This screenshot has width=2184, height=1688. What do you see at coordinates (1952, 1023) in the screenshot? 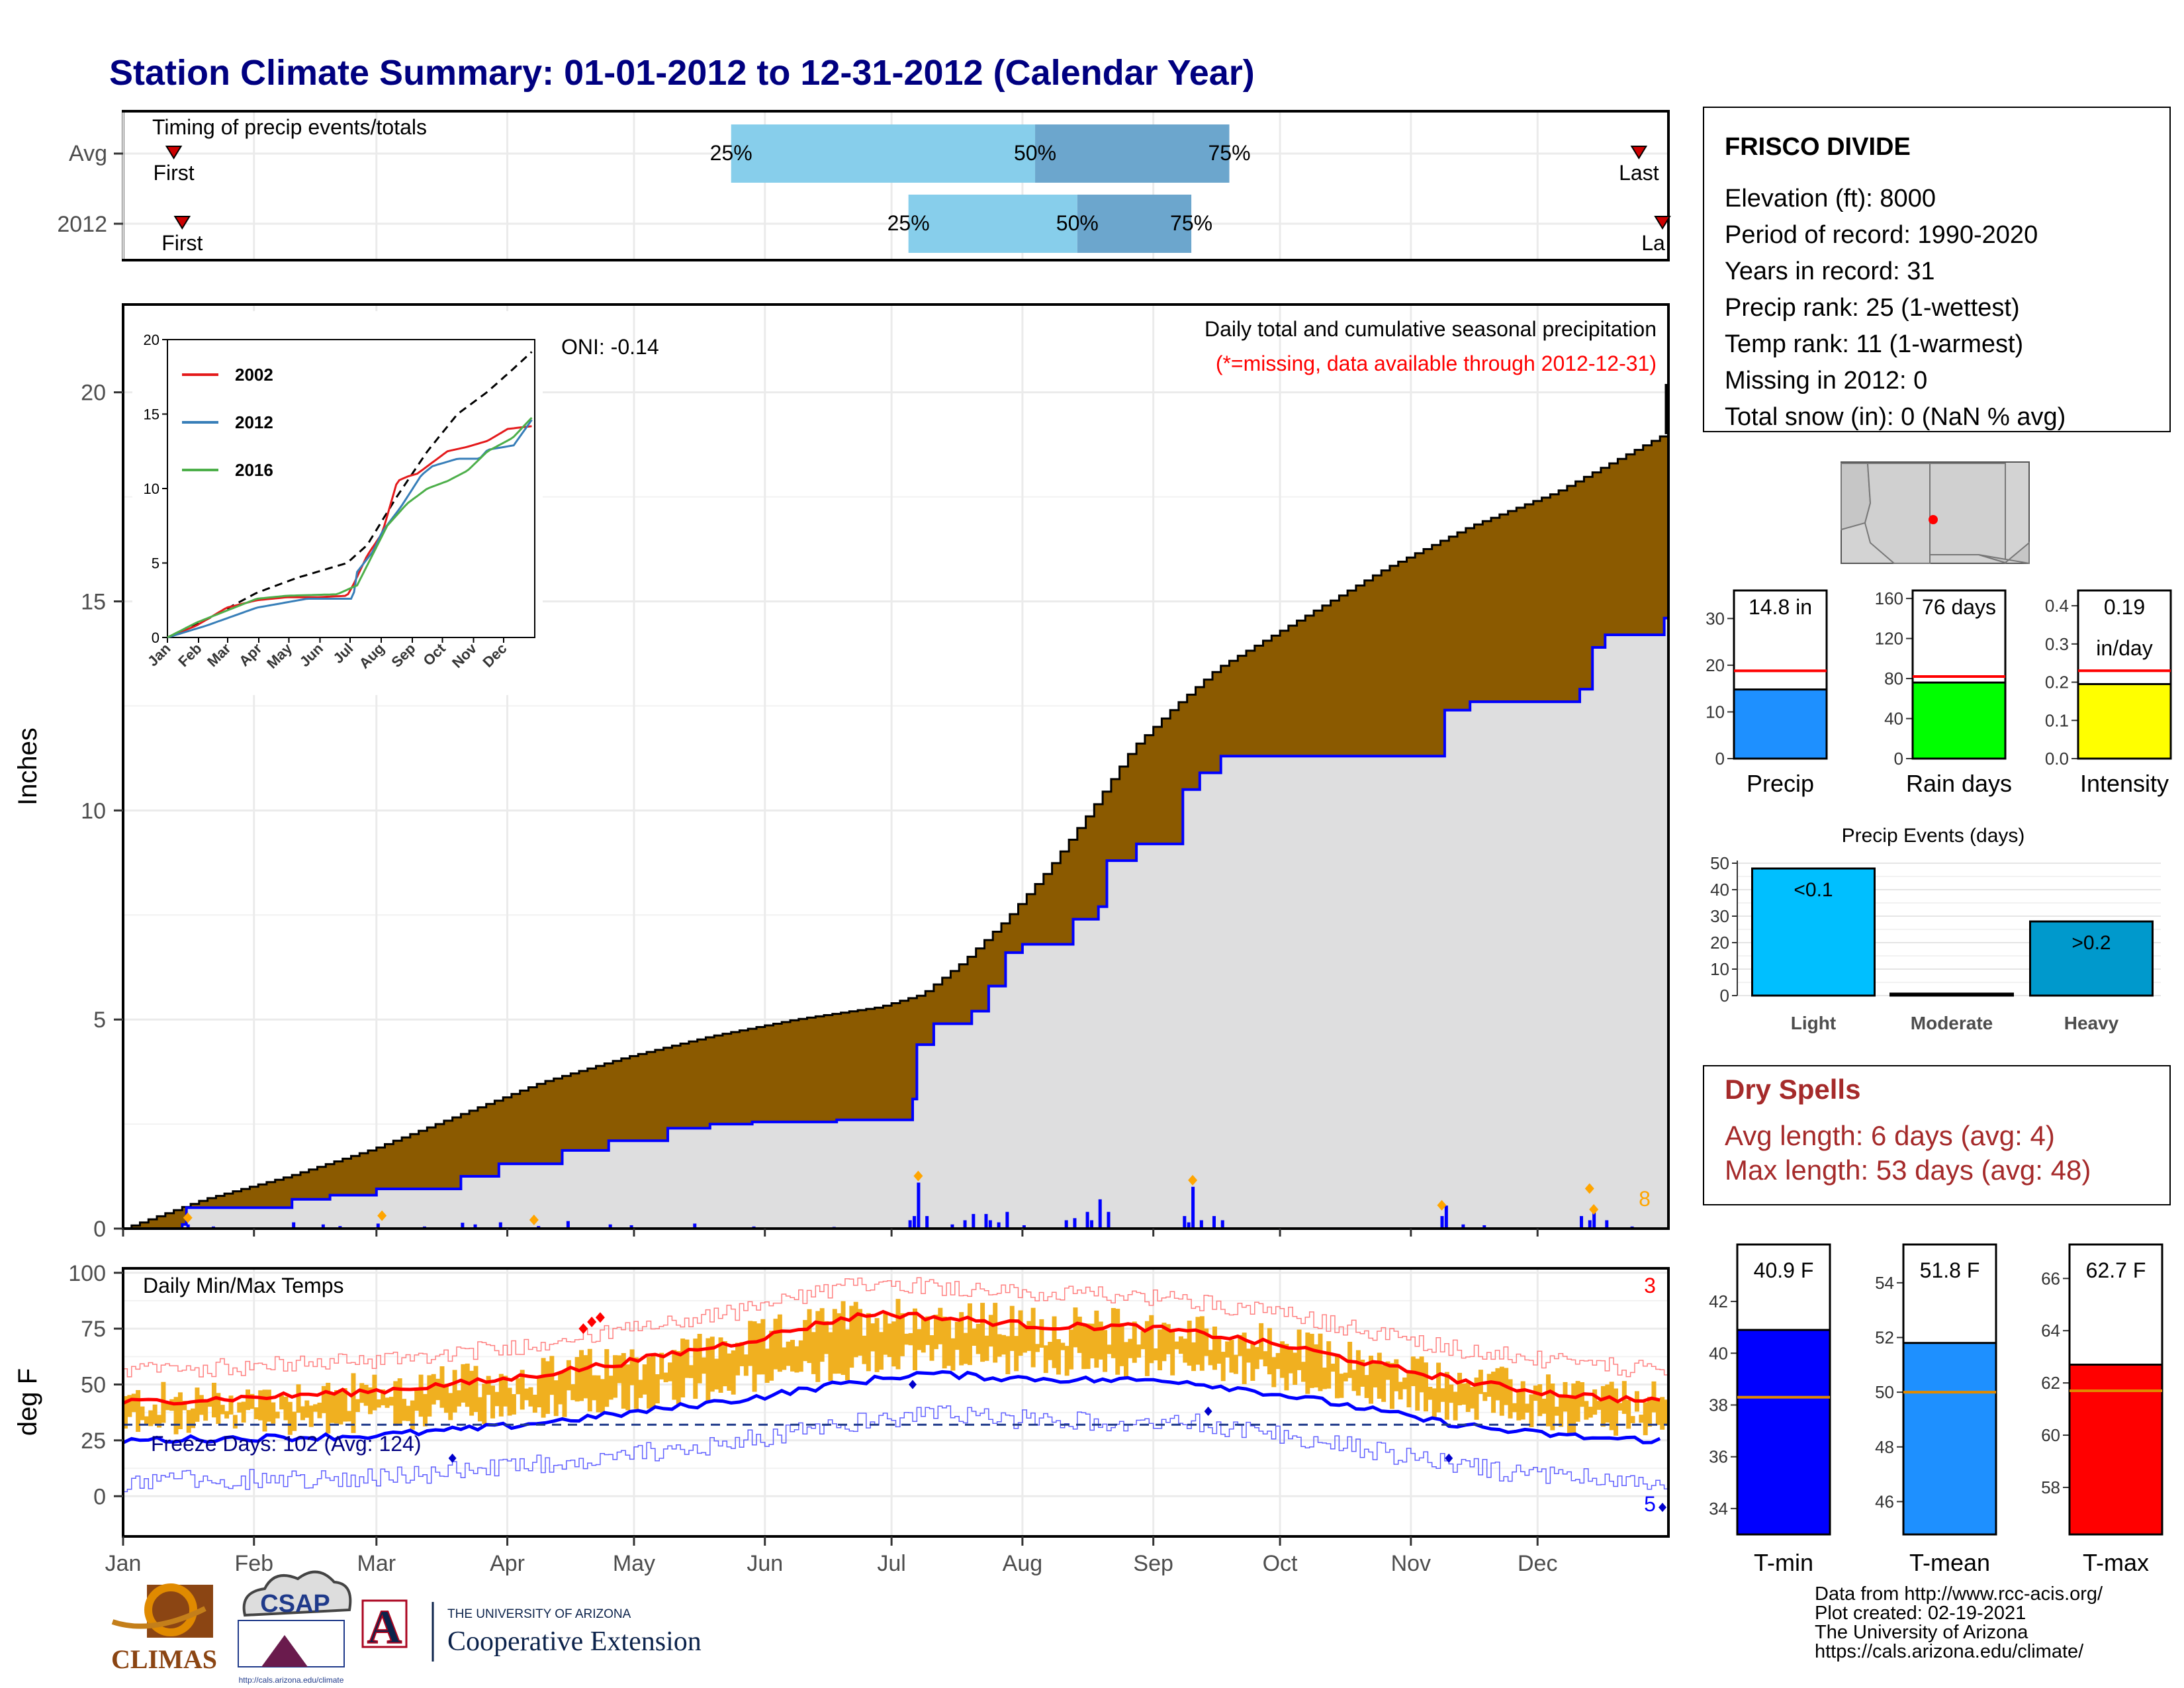
I see `events-category-label: Moderate` at bounding box center [1952, 1023].